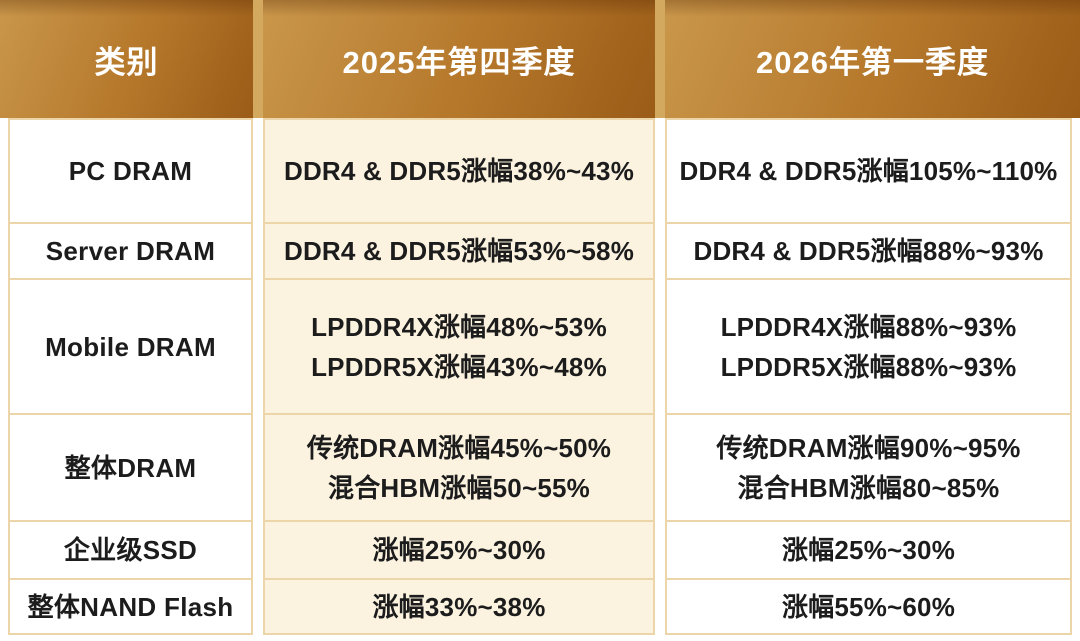 Image resolution: width=1080 pixels, height=641 pixels. What do you see at coordinates (868, 605) in the screenshot?
I see `value-cell: 涨幅55%~60%` at bounding box center [868, 605].